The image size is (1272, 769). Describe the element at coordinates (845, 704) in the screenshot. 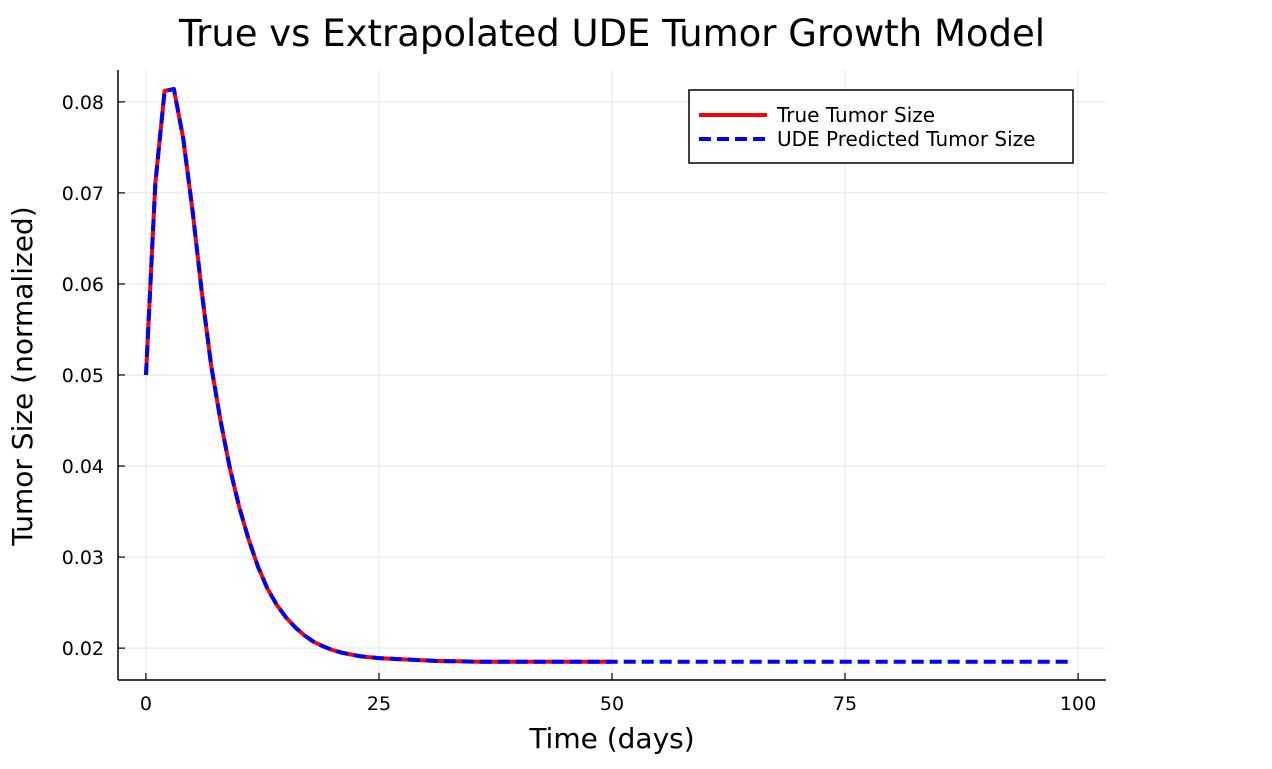

I see `x-tick-label-3: 75` at that location.